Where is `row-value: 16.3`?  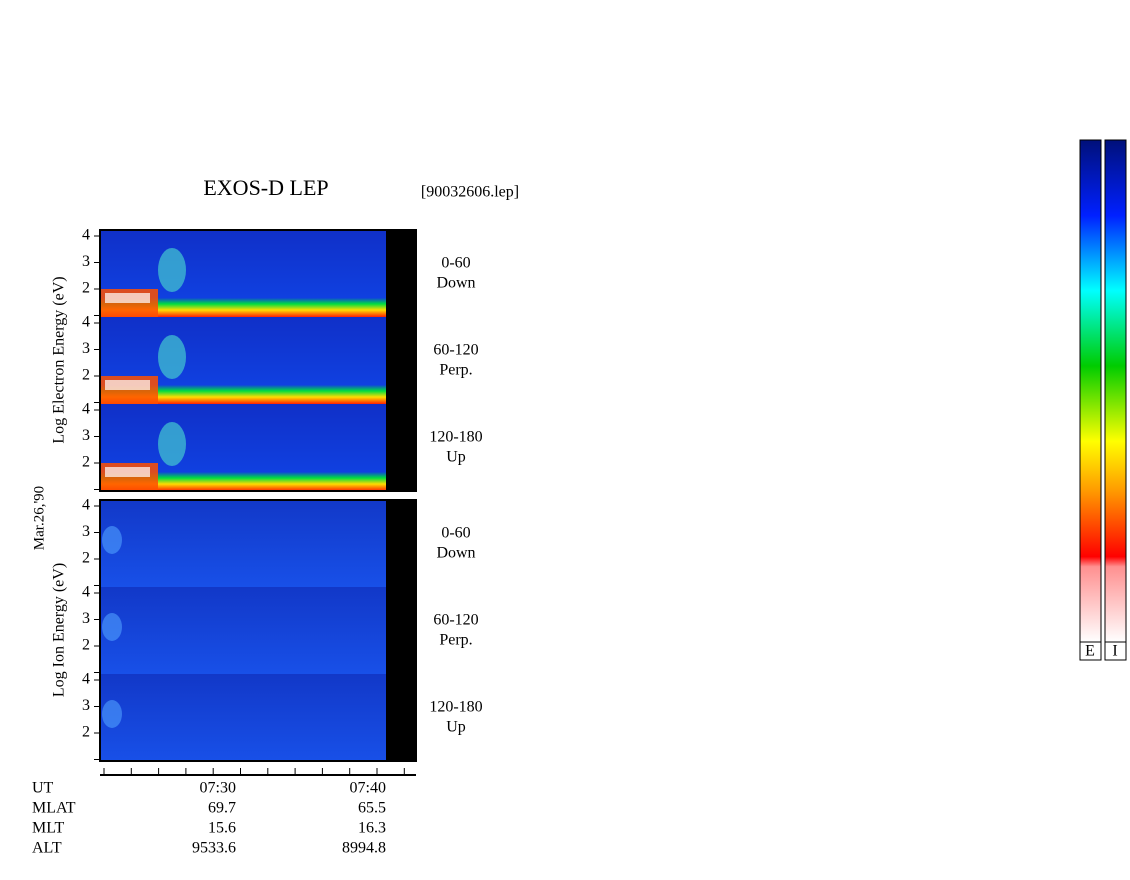
row-value: 16.3 is located at coordinates (372, 828).